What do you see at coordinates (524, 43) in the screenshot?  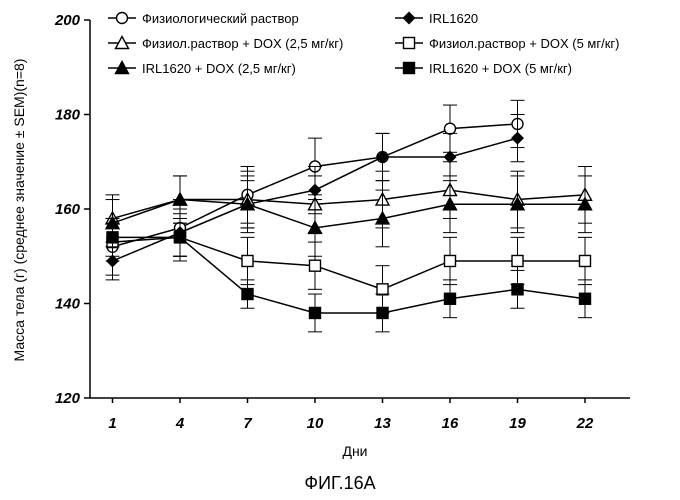 I see `legend-label: Физиол.раствор + DOX (5 мг/кг)` at bounding box center [524, 43].